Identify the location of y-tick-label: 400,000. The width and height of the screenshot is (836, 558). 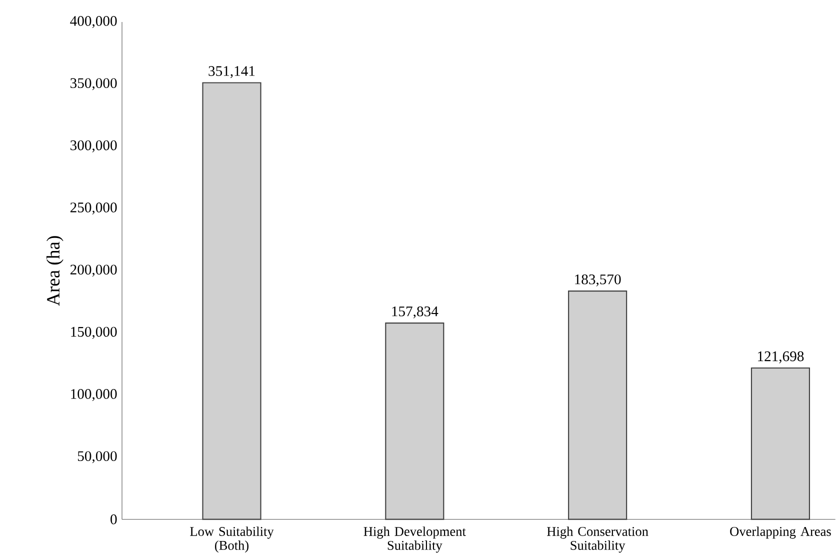
(93, 22).